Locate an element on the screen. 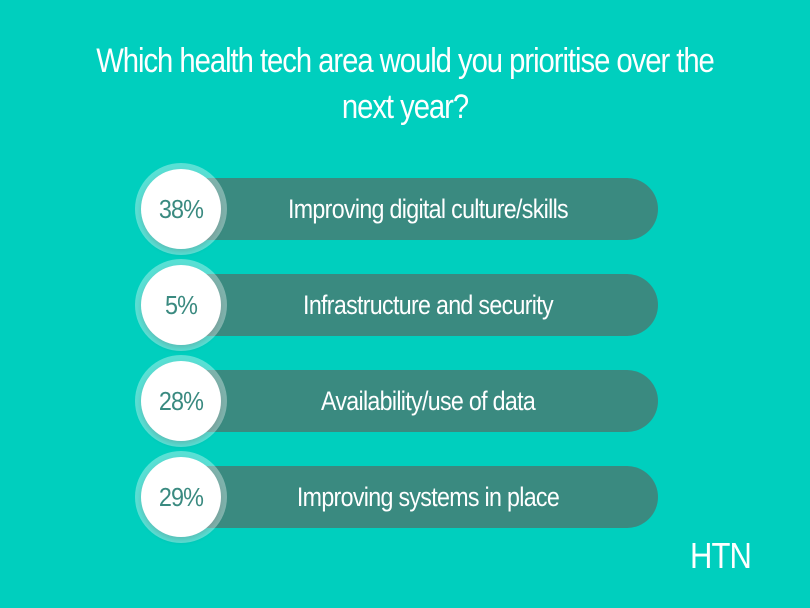  value-circle: 38% is located at coordinates (181, 209).